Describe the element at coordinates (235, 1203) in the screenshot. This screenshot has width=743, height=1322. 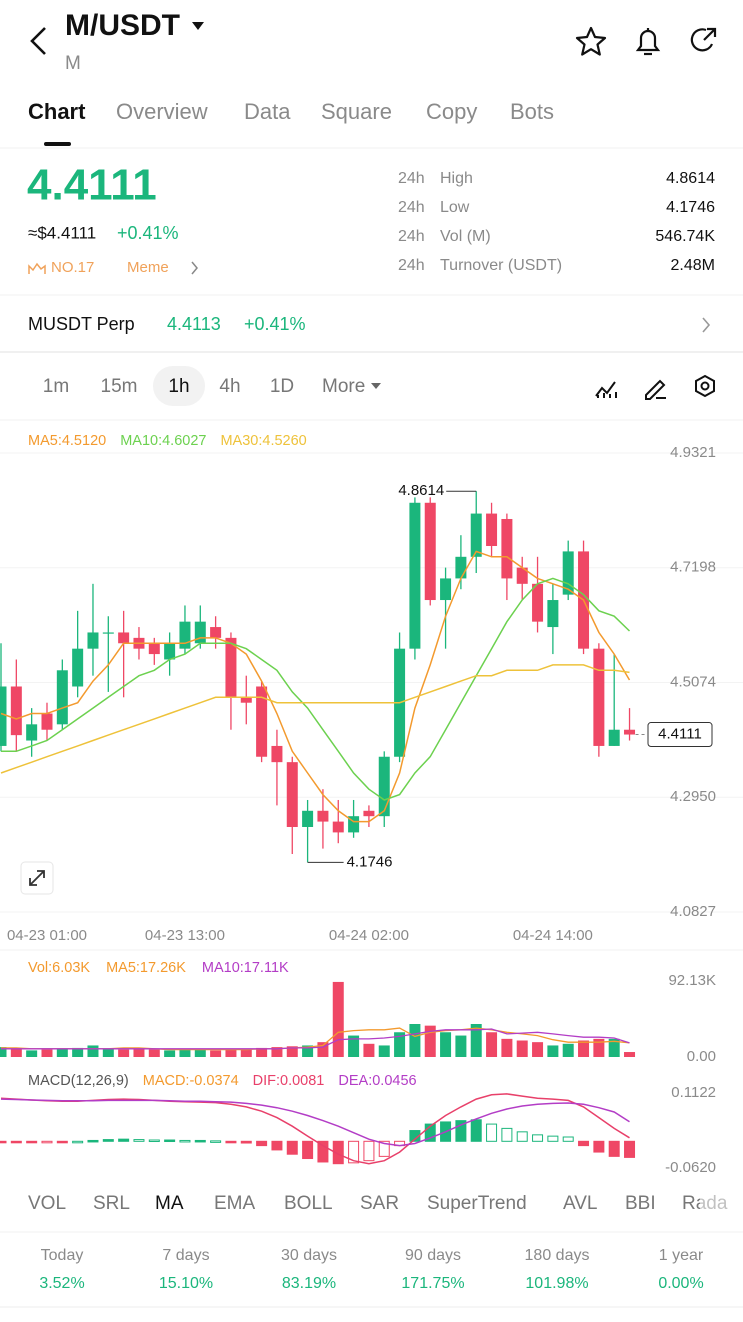
I see `indicator-tab: EMA` at that location.